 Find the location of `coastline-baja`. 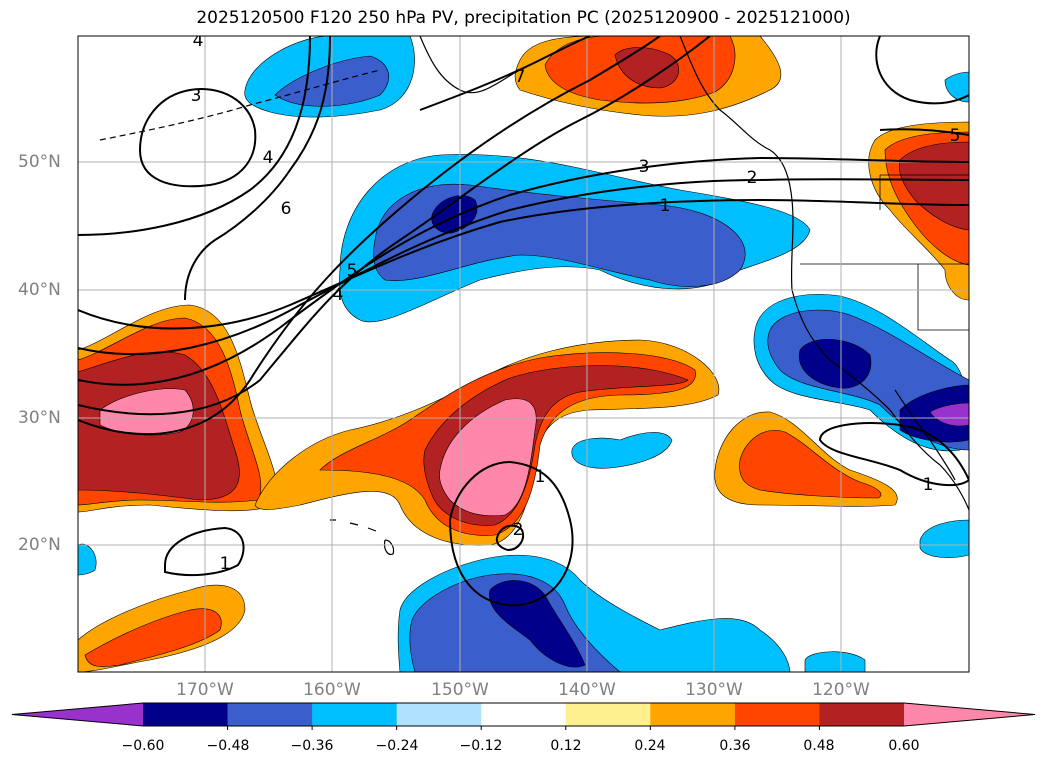

coastline-baja is located at coordinates (925, 435).